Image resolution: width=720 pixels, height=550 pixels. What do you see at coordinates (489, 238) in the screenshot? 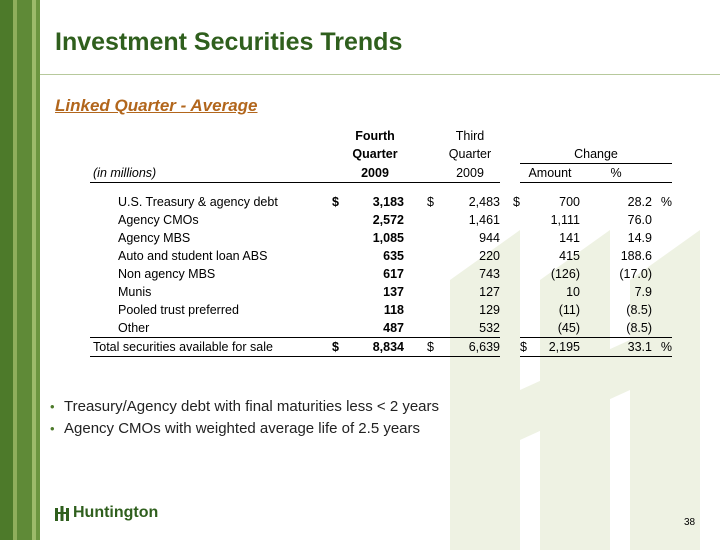
I see `q3-value: 944` at bounding box center [489, 238].